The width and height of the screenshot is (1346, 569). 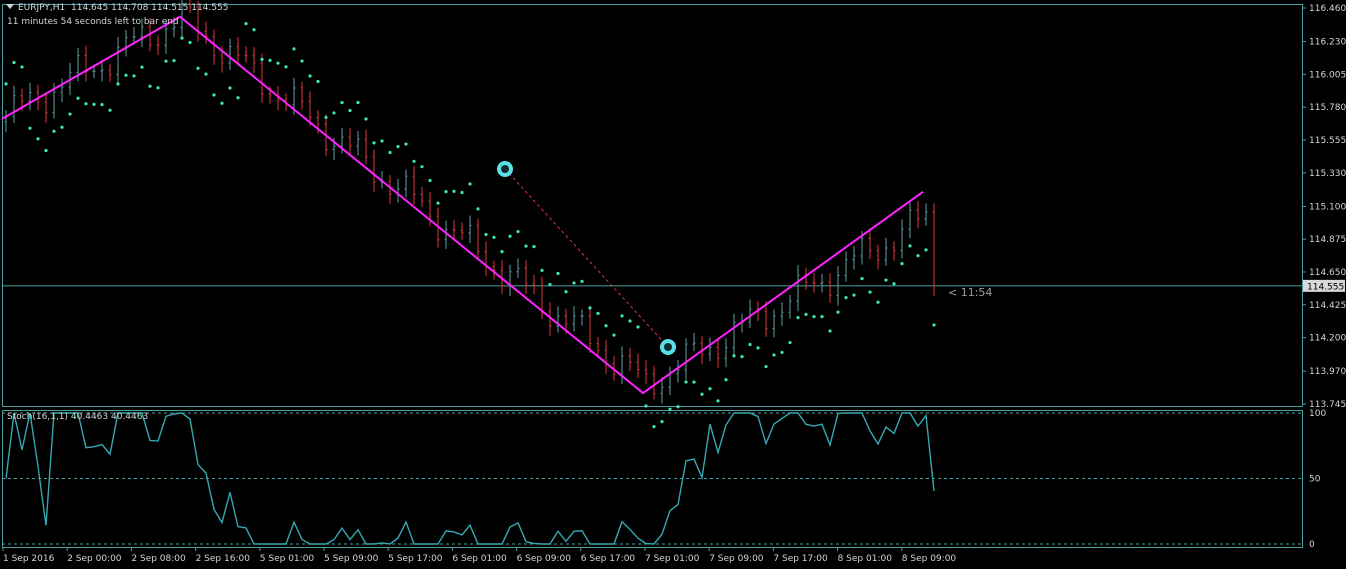 I want to click on price-tick-label: 116.230, so click(x=1327, y=43).